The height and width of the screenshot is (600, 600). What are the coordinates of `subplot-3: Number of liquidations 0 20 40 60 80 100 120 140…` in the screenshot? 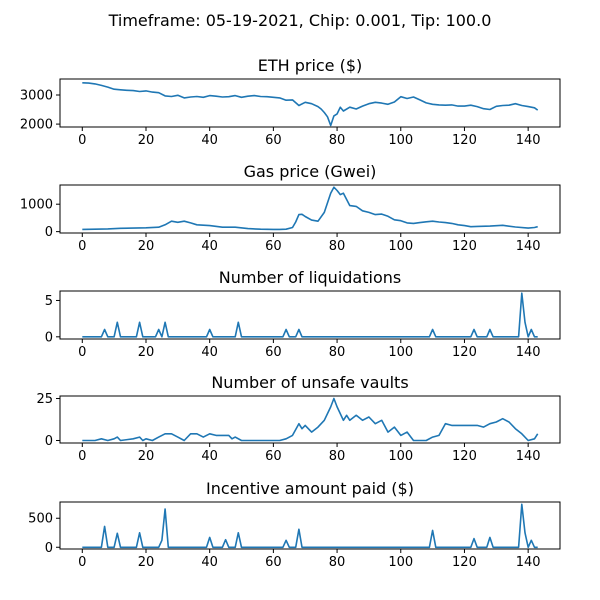 It's located at (302, 314).